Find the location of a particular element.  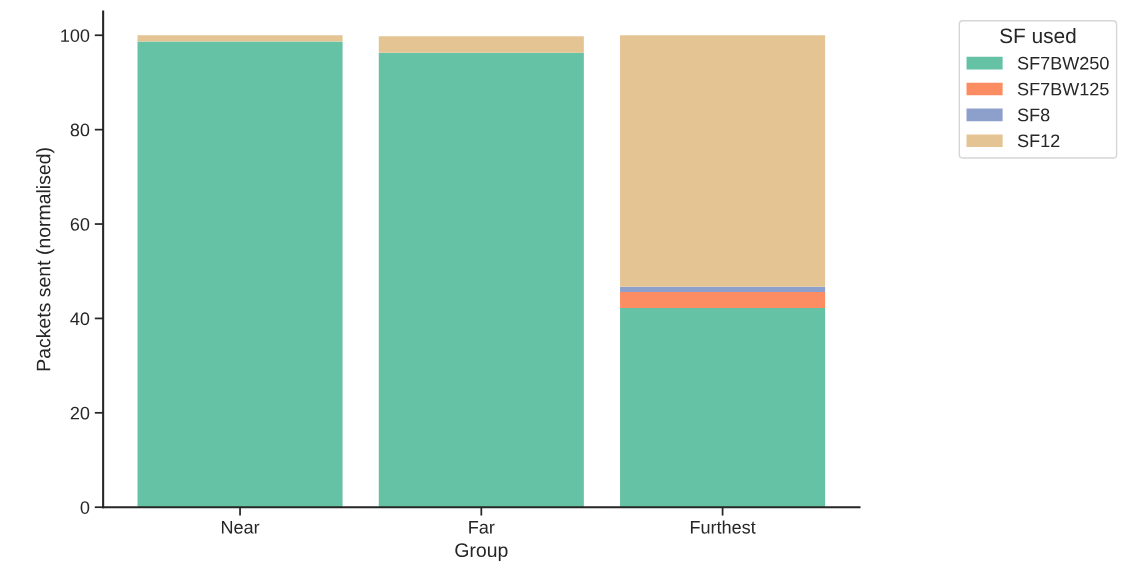

legend-label: SF7BW250 is located at coordinates (1063, 63).